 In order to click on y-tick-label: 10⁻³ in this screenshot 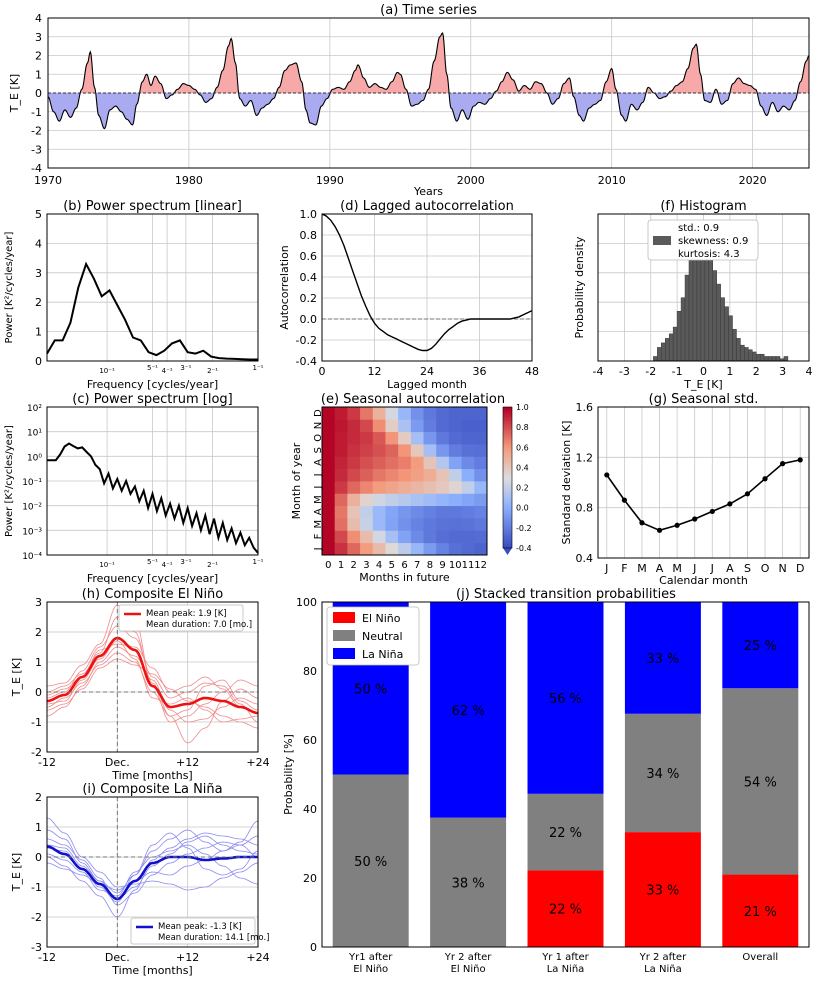, I will do `click(32, 532)`.